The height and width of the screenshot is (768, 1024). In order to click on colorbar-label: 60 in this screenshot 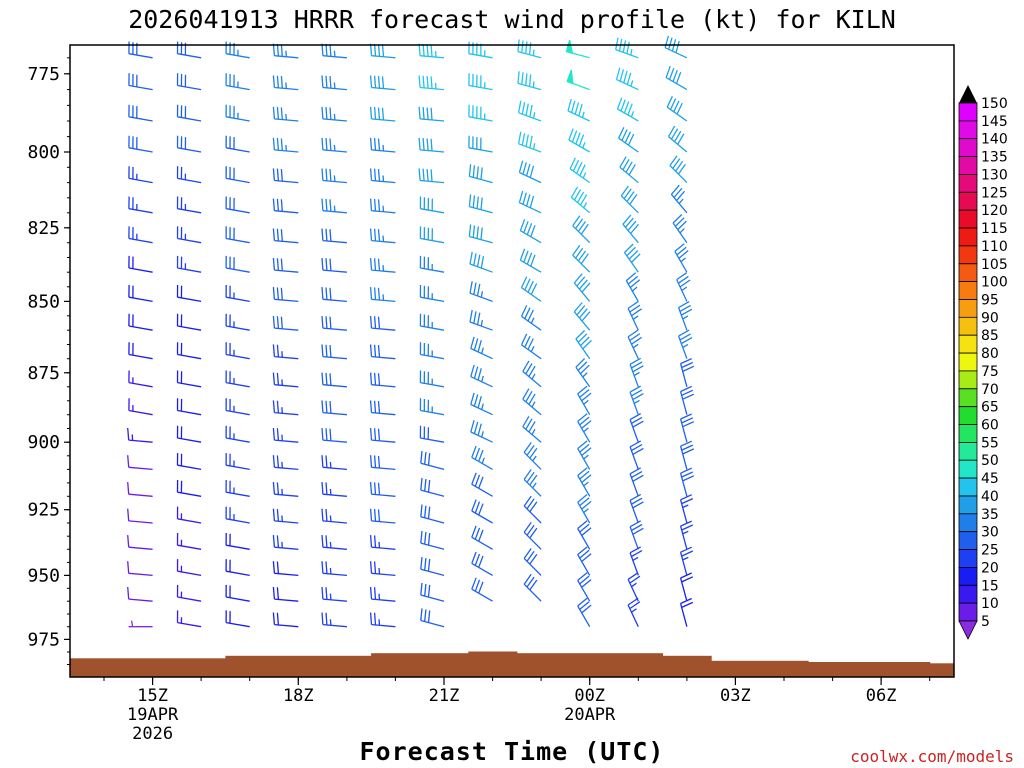, I will do `click(990, 426)`.